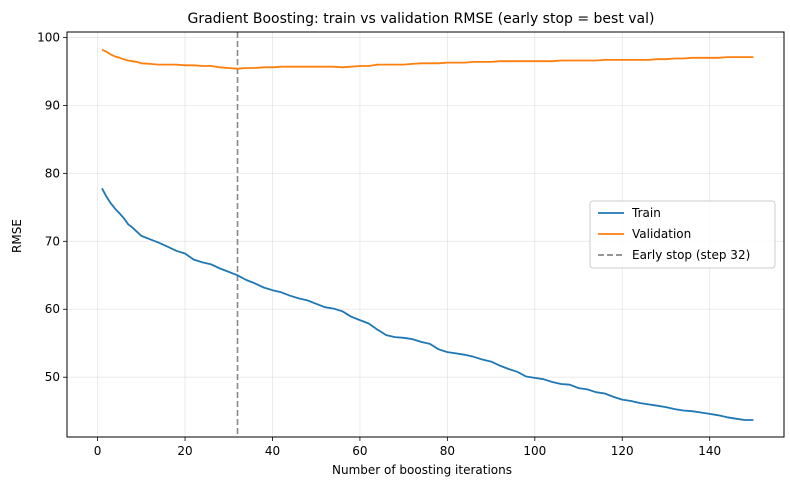 This screenshot has height=490, width=790. What do you see at coordinates (534, 451) in the screenshot?
I see `x-tick-label: 100` at bounding box center [534, 451].